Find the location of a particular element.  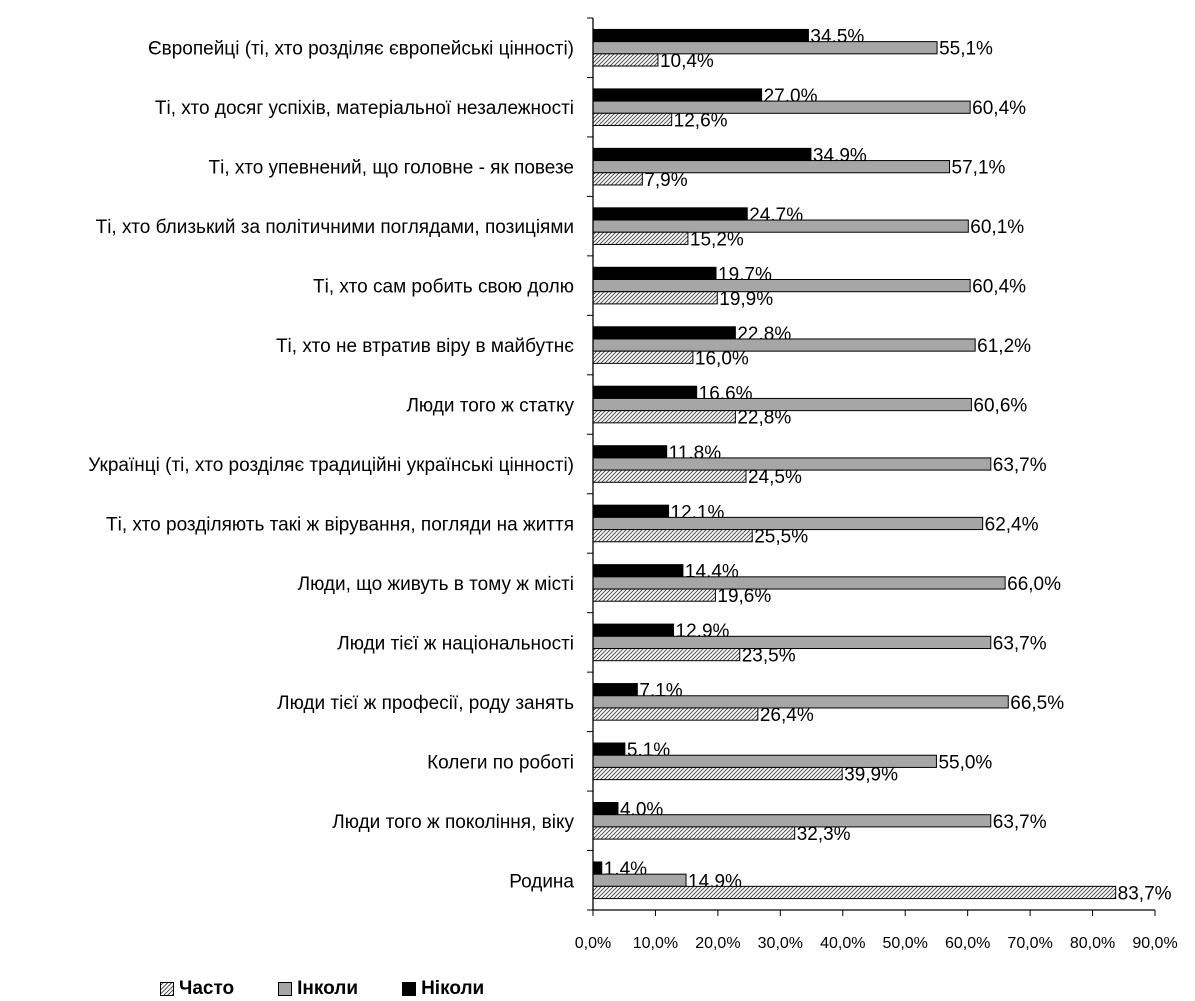

data-label: 25,5% is located at coordinates (781, 537).